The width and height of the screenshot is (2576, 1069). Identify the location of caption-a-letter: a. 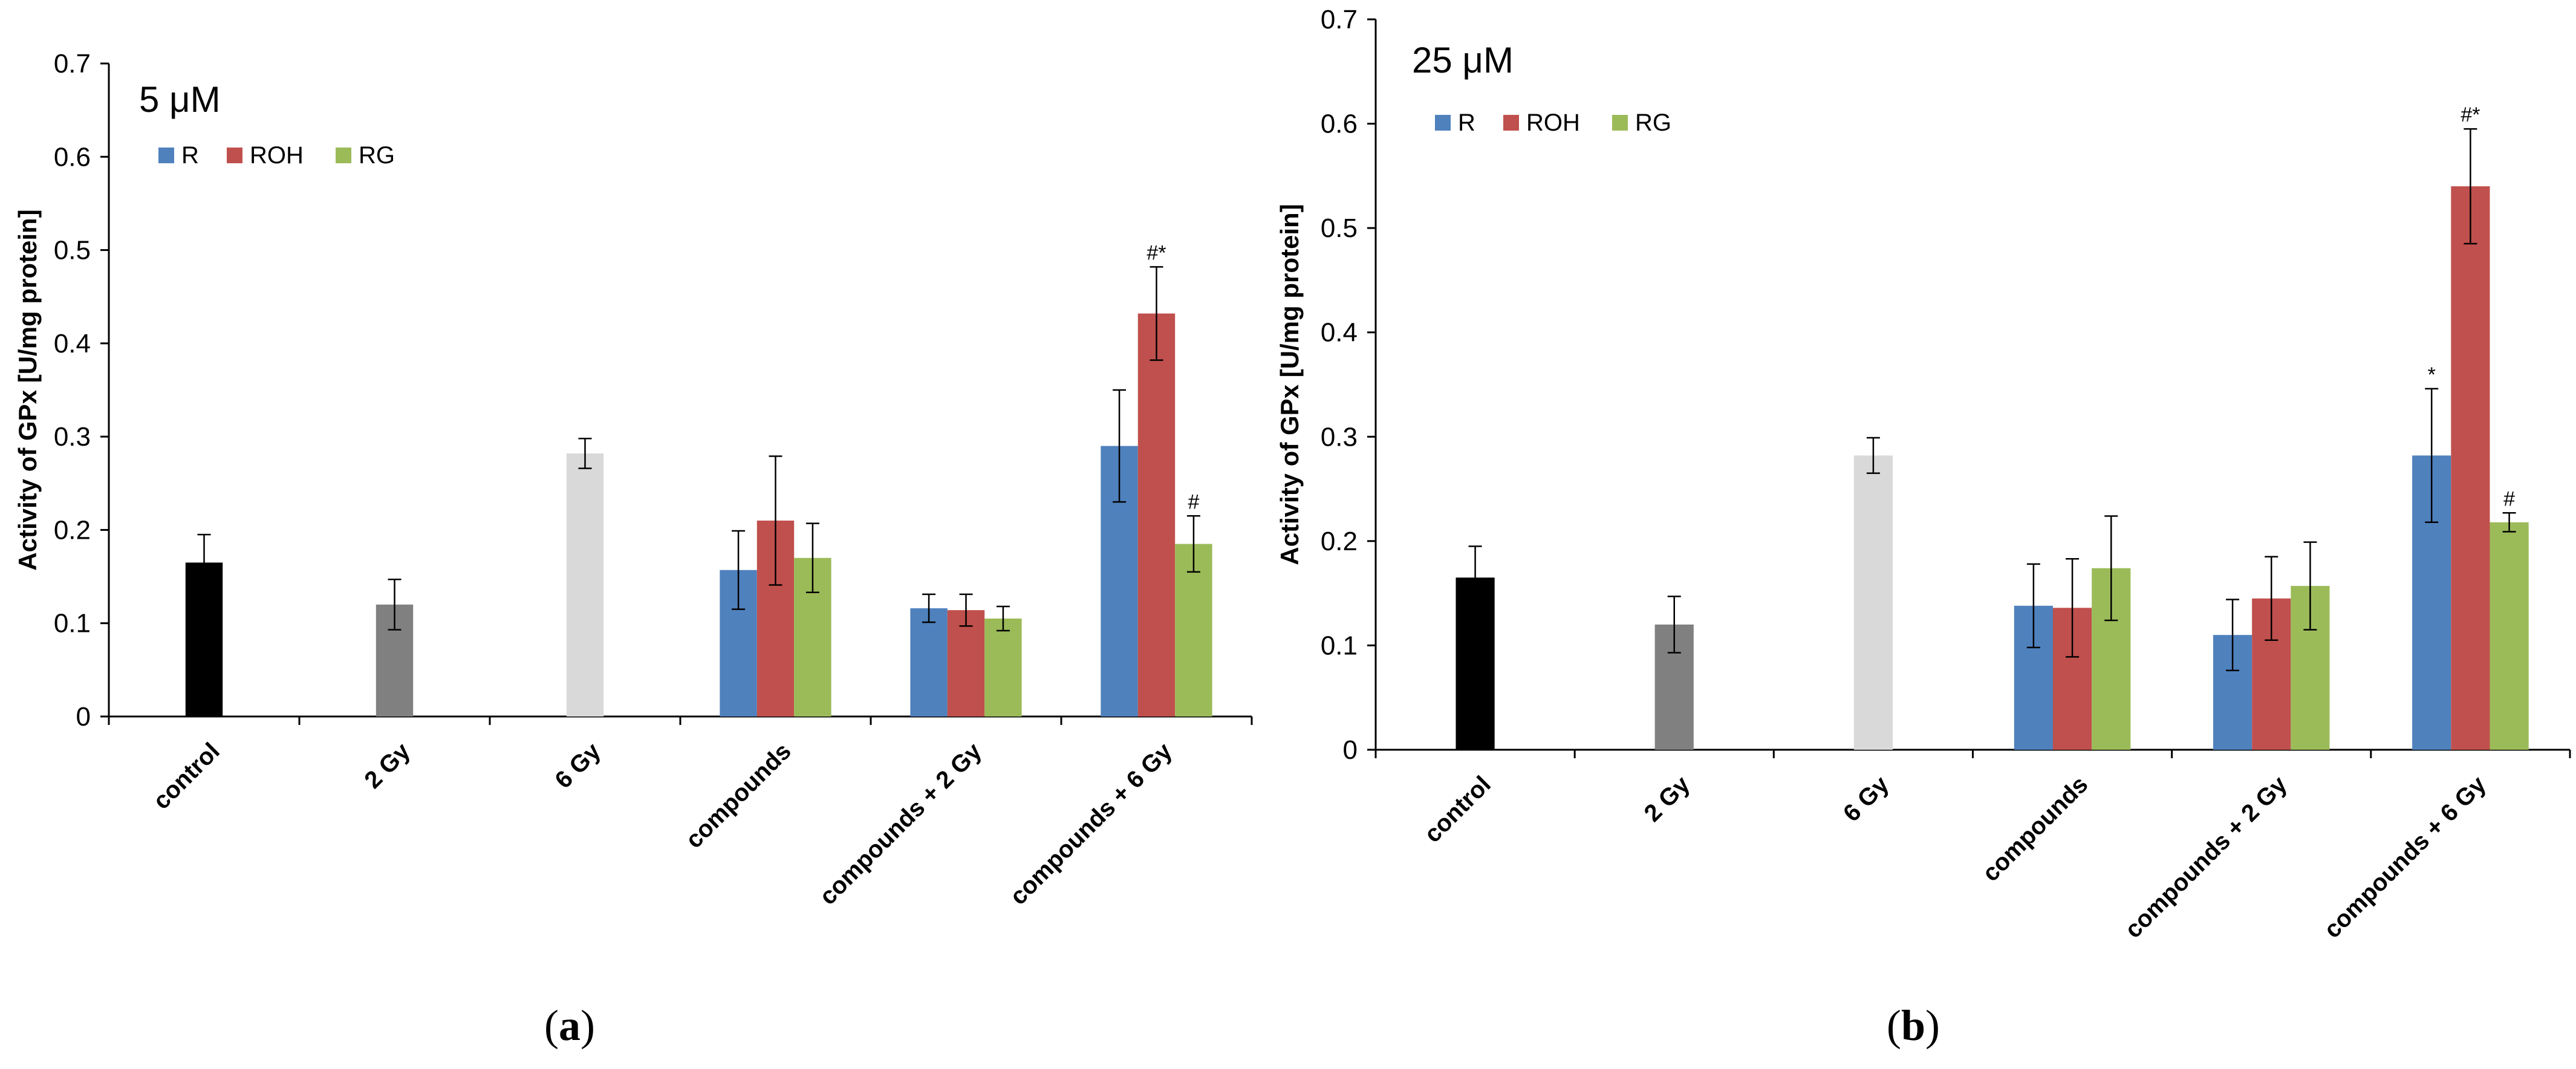
(569, 1025).